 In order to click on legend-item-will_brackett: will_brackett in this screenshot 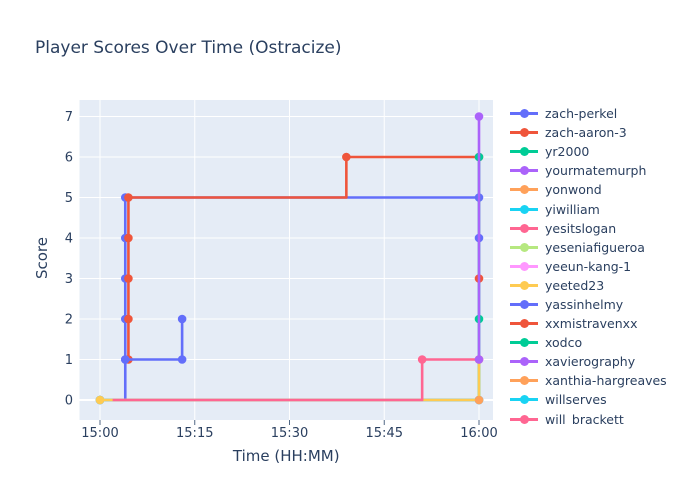, I will do `click(603, 417)`.